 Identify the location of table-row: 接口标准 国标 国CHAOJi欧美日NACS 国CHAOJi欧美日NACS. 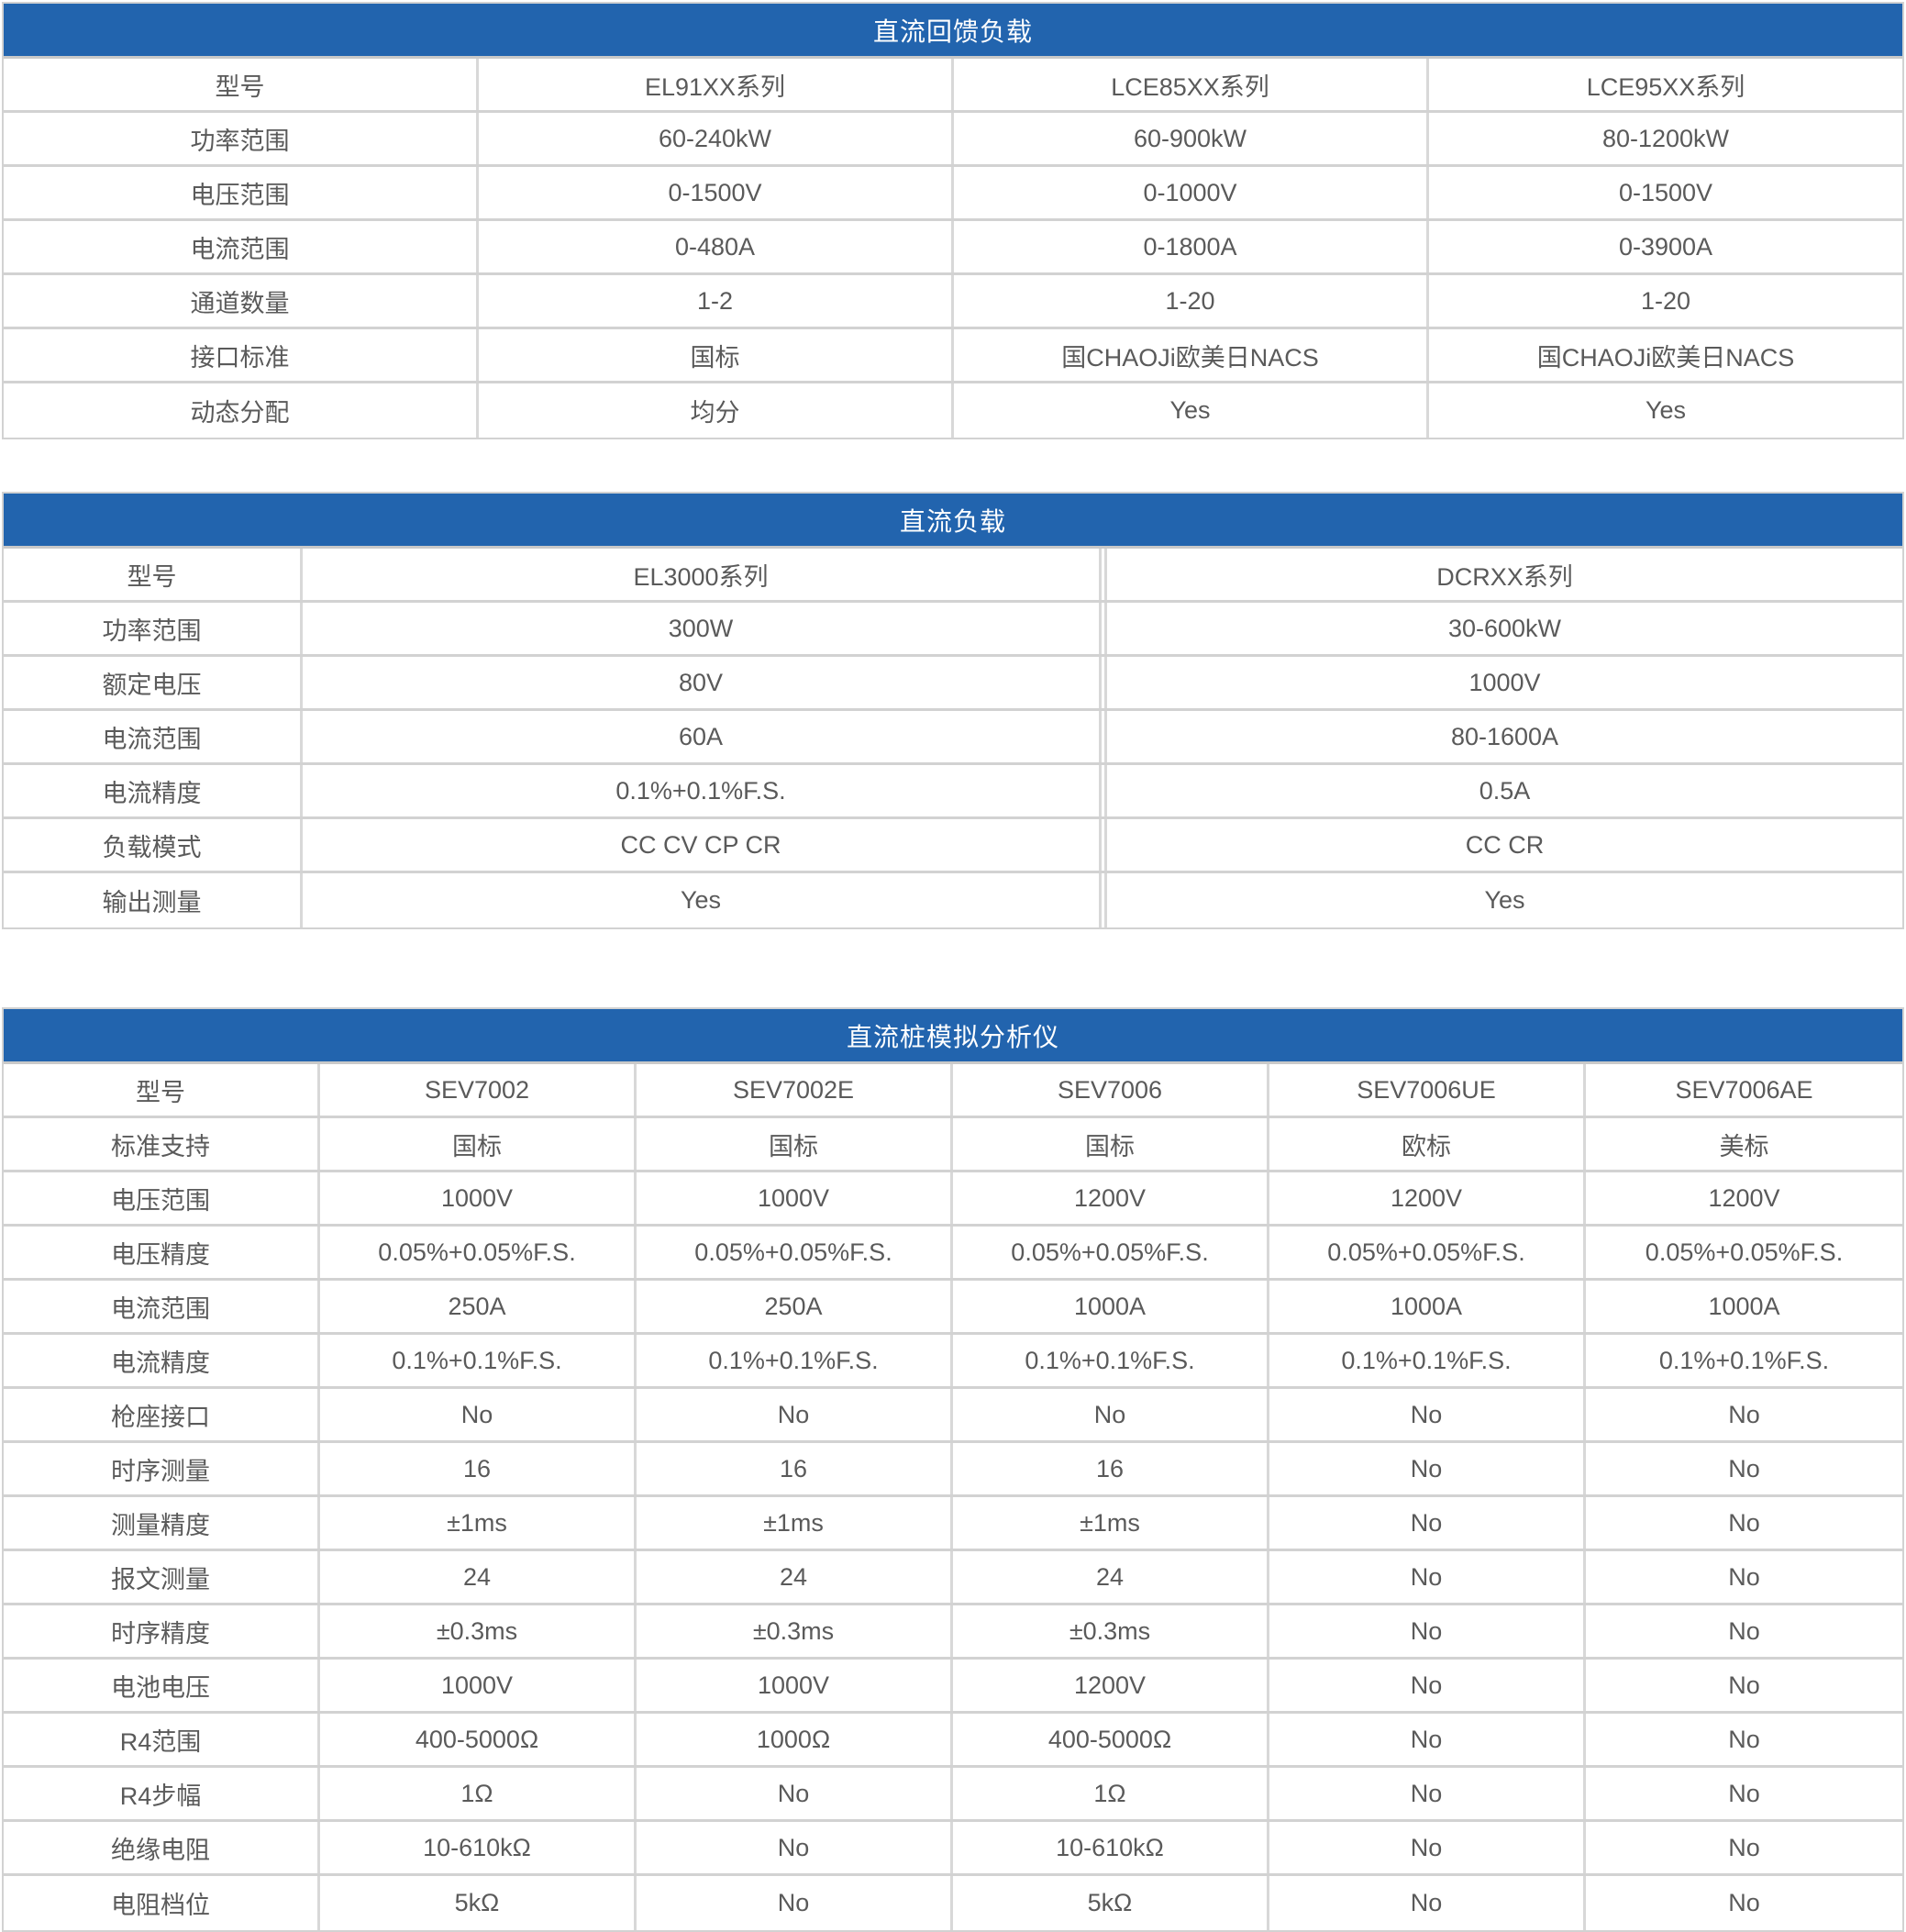
(953, 356).